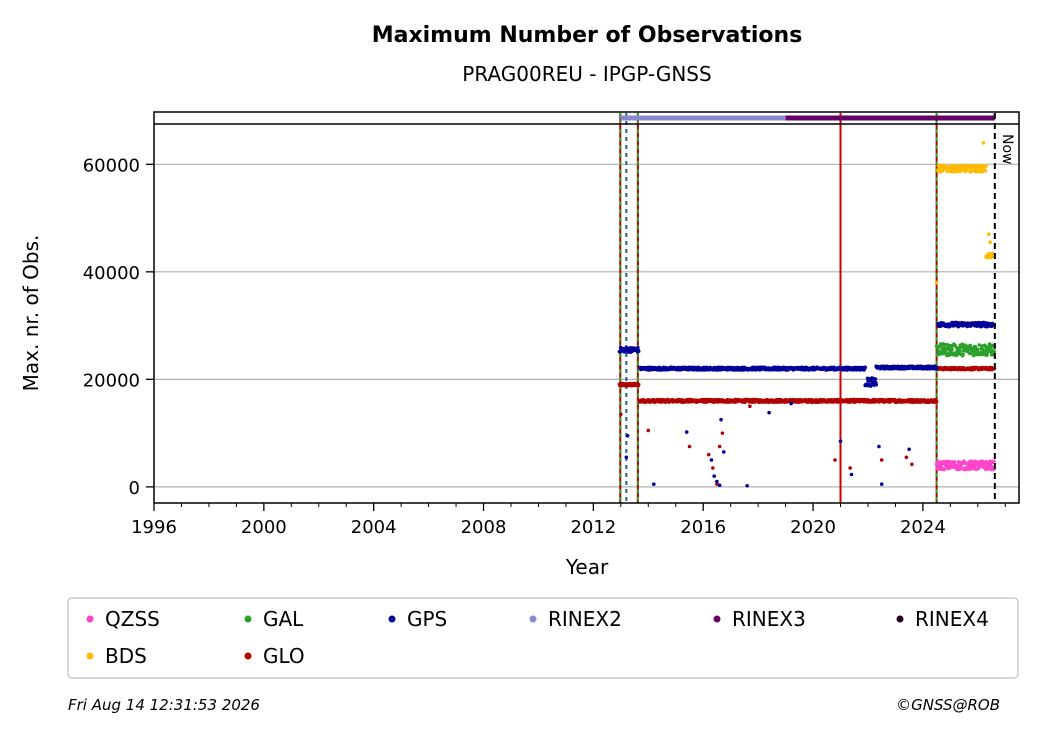 Image resolution: width=1040 pixels, height=734 pixels. What do you see at coordinates (31, 313) in the screenshot?
I see `y-axis-label: Max. nr. of Obs.` at bounding box center [31, 313].